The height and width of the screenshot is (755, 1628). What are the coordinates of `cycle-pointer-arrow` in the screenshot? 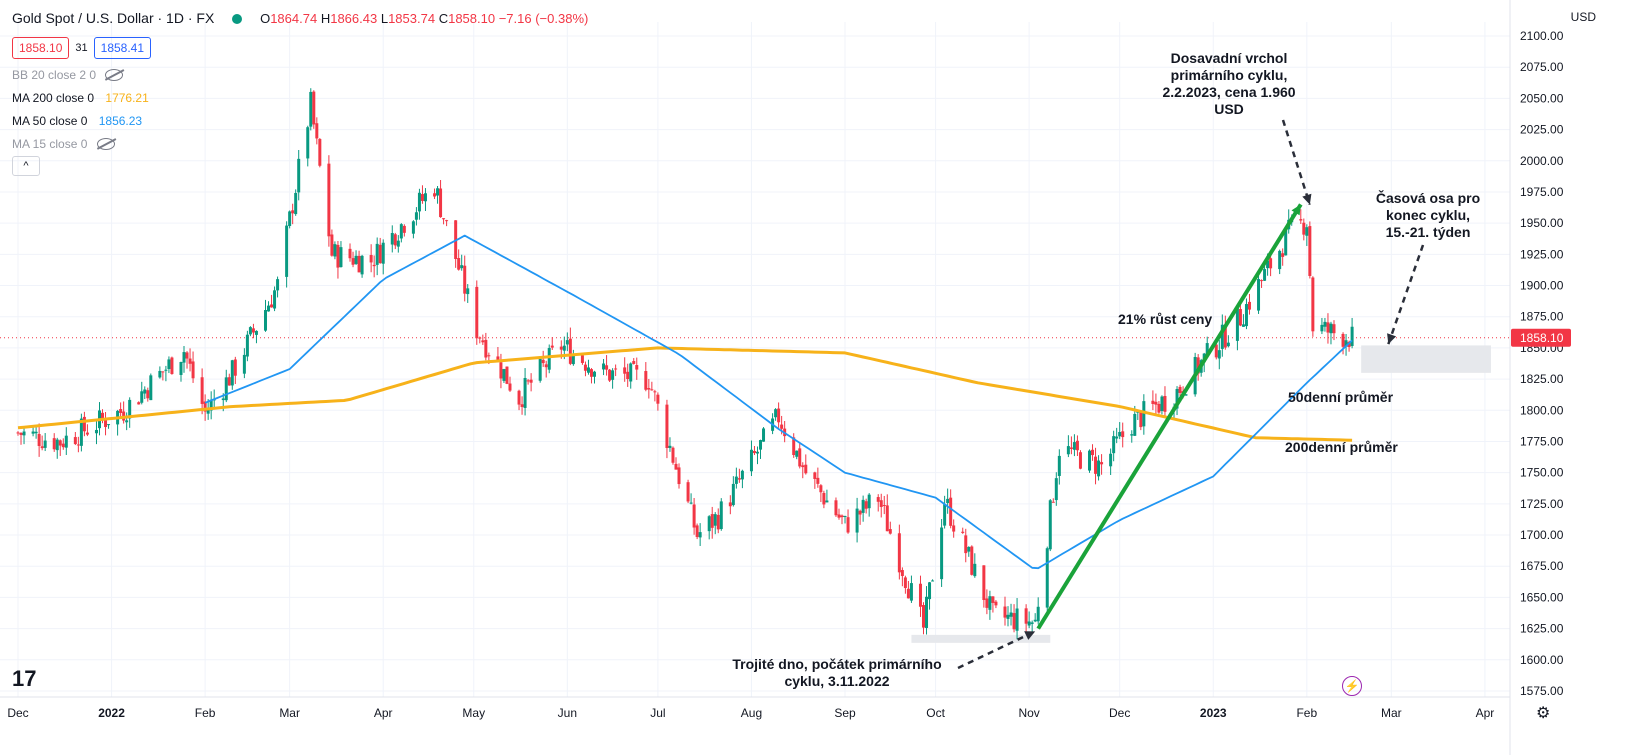 It's located at (1406, 294).